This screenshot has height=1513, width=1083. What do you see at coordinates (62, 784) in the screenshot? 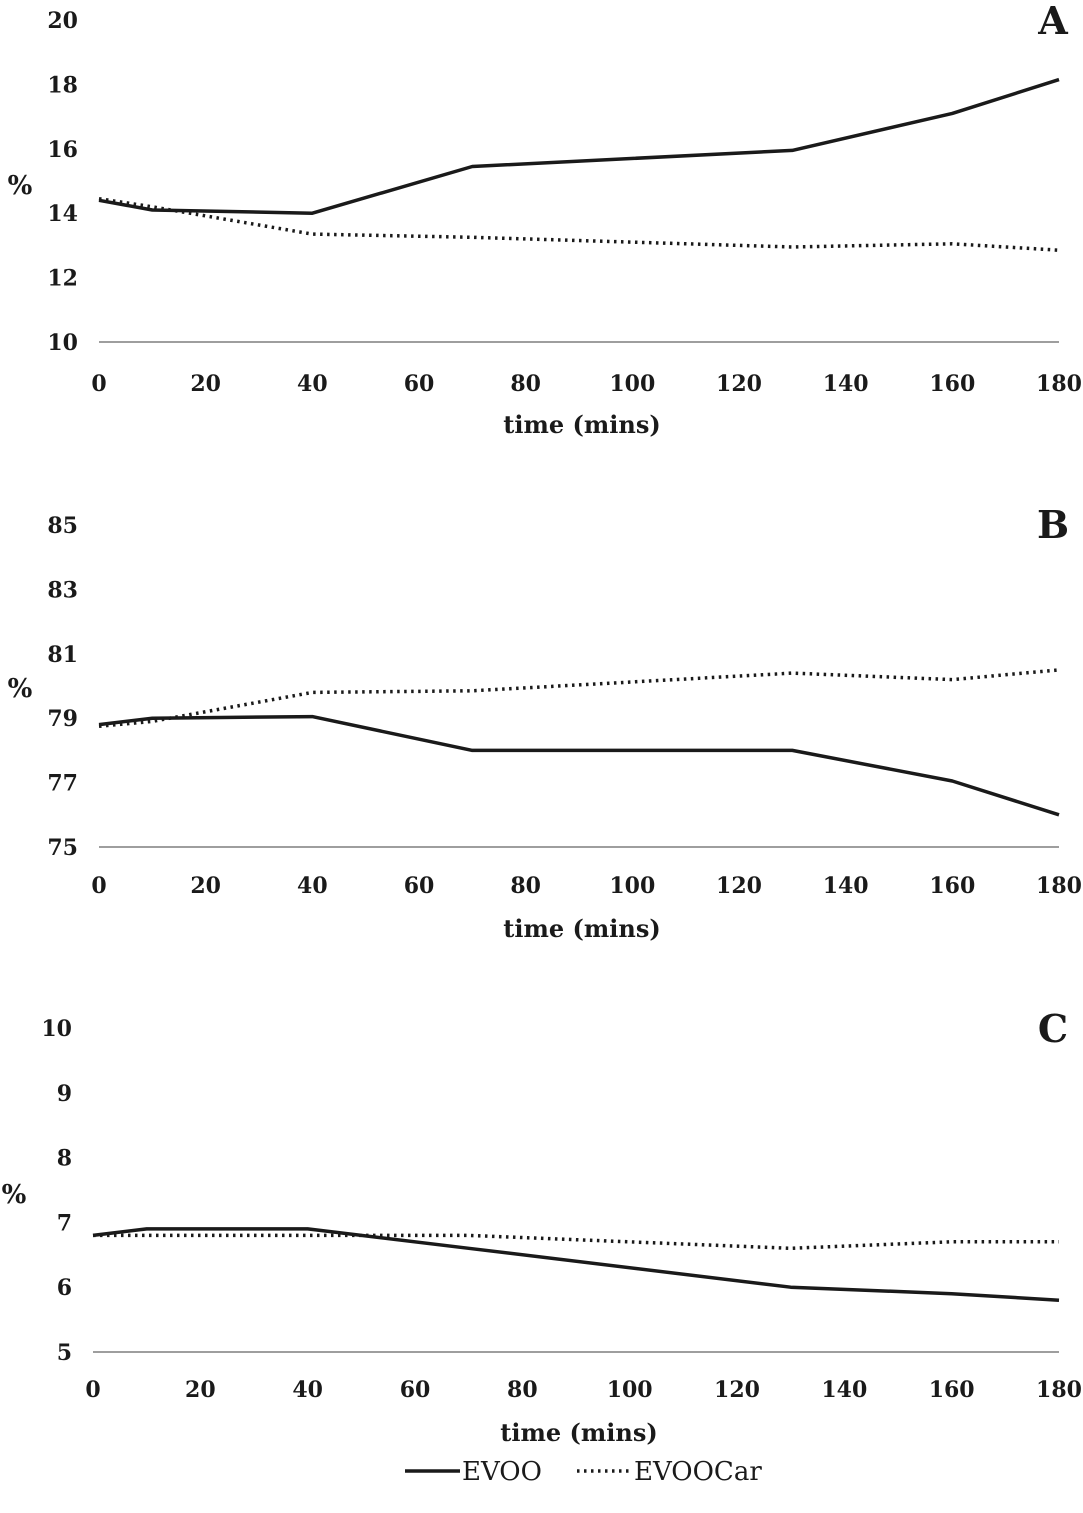
I see `y-tick-label: 77` at bounding box center [62, 784].